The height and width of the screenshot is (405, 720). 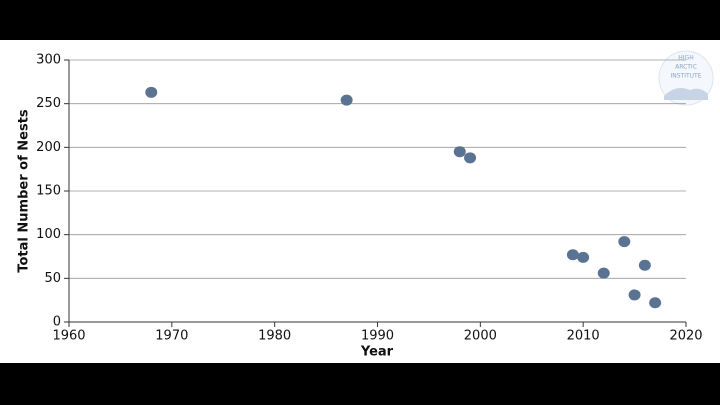 What do you see at coordinates (685, 76) in the screenshot?
I see `logo-text: INSTITUTE` at bounding box center [685, 76].